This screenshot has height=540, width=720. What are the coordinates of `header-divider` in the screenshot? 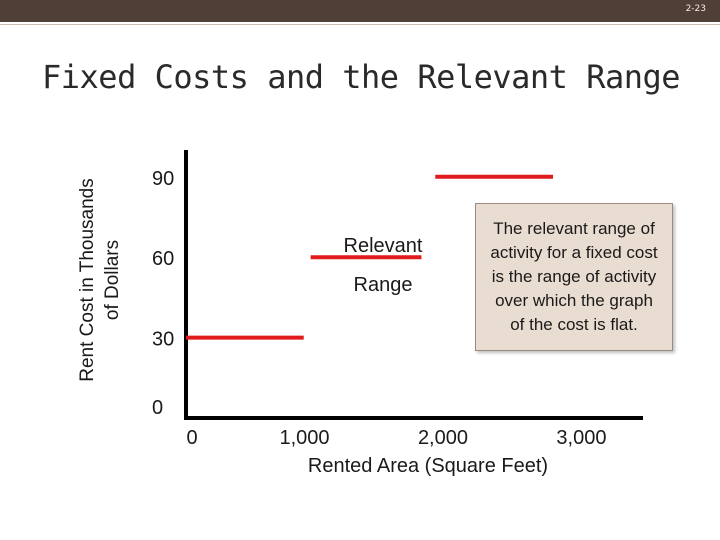 It's located at (360, 24).